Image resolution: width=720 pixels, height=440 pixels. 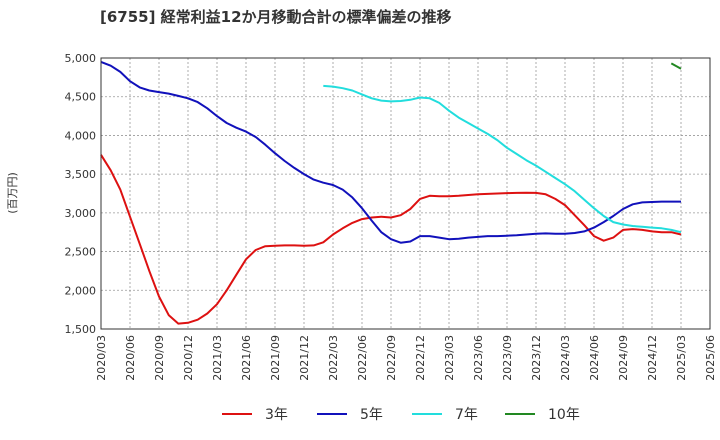 I want to click on legend-label: 3年, so click(x=276, y=415).